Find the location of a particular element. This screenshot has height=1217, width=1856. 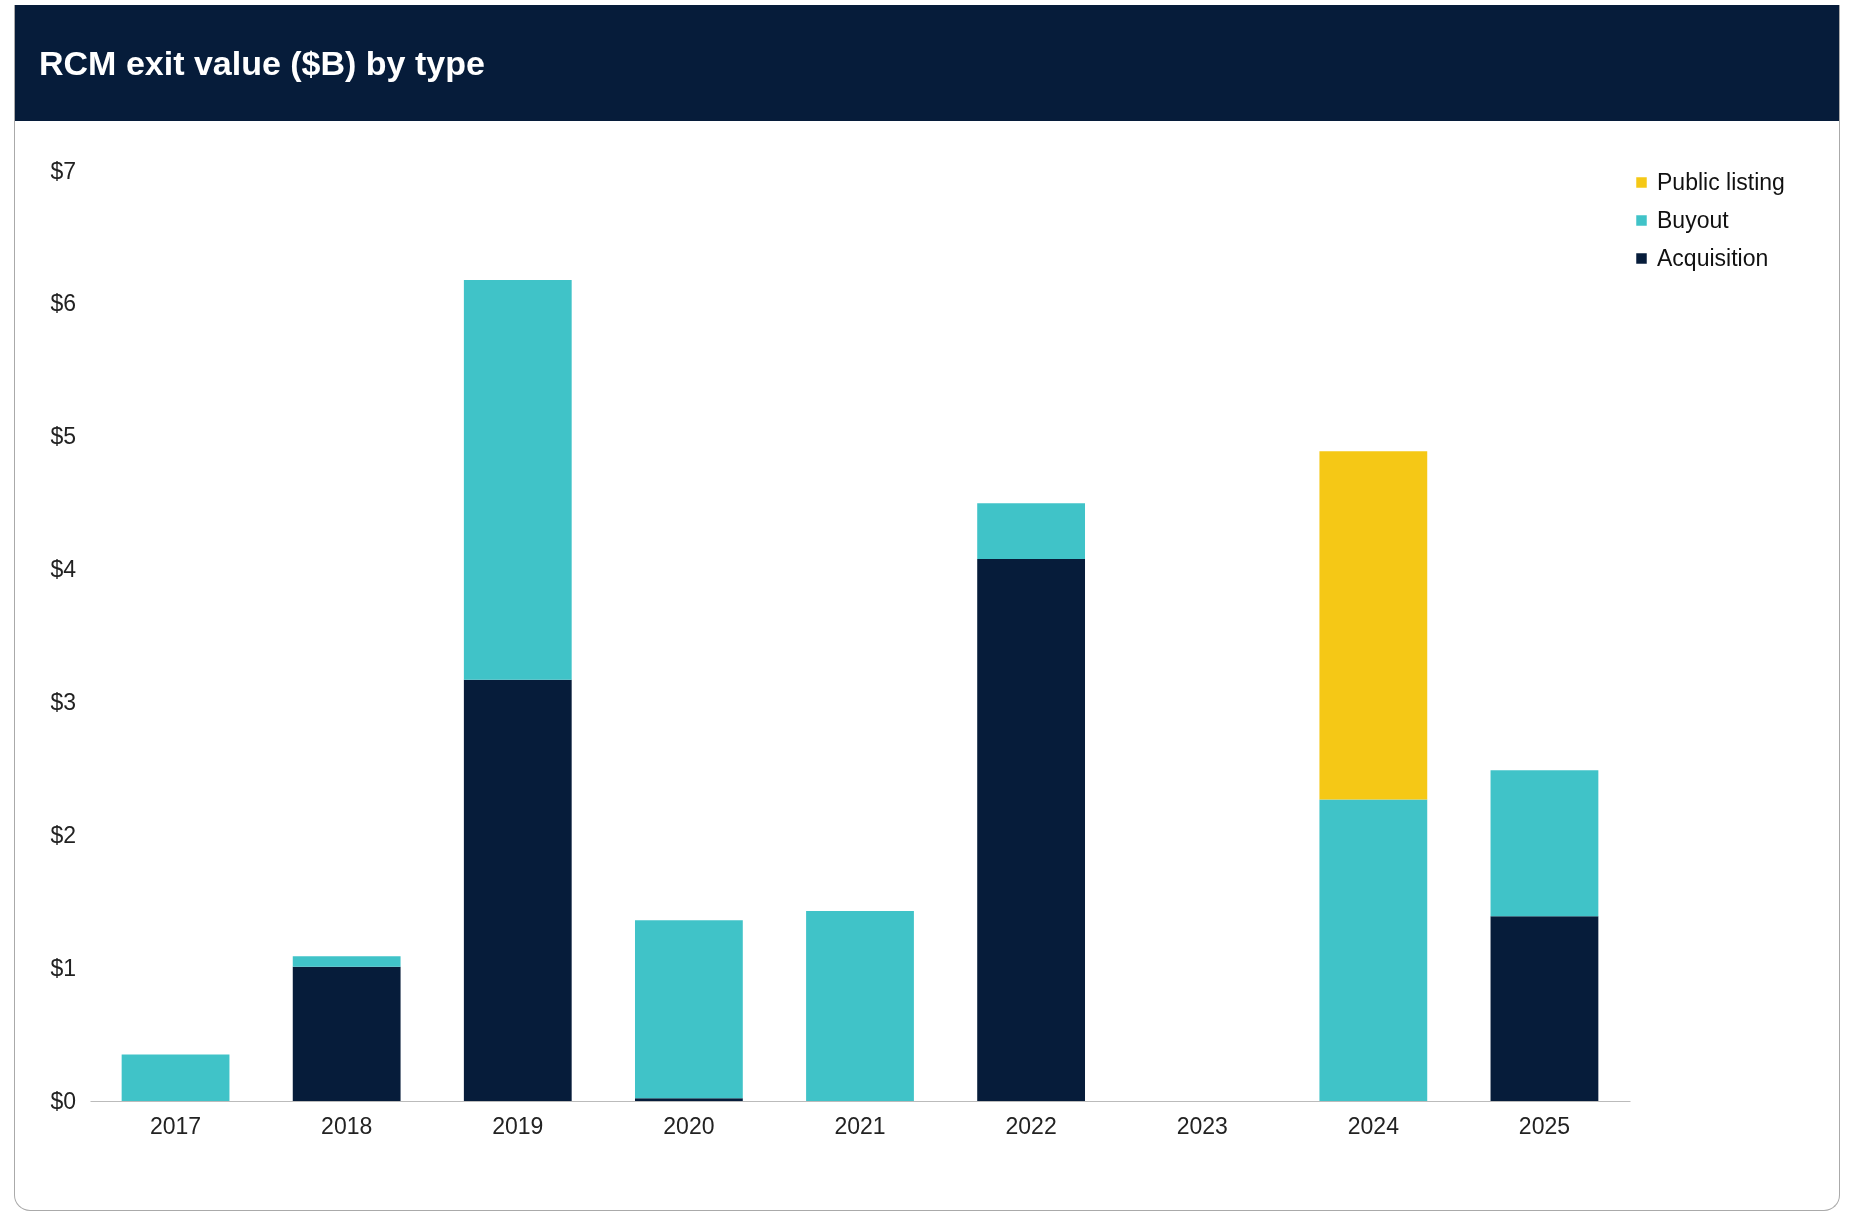

y-tick-label: $7 is located at coordinates (63, 170).